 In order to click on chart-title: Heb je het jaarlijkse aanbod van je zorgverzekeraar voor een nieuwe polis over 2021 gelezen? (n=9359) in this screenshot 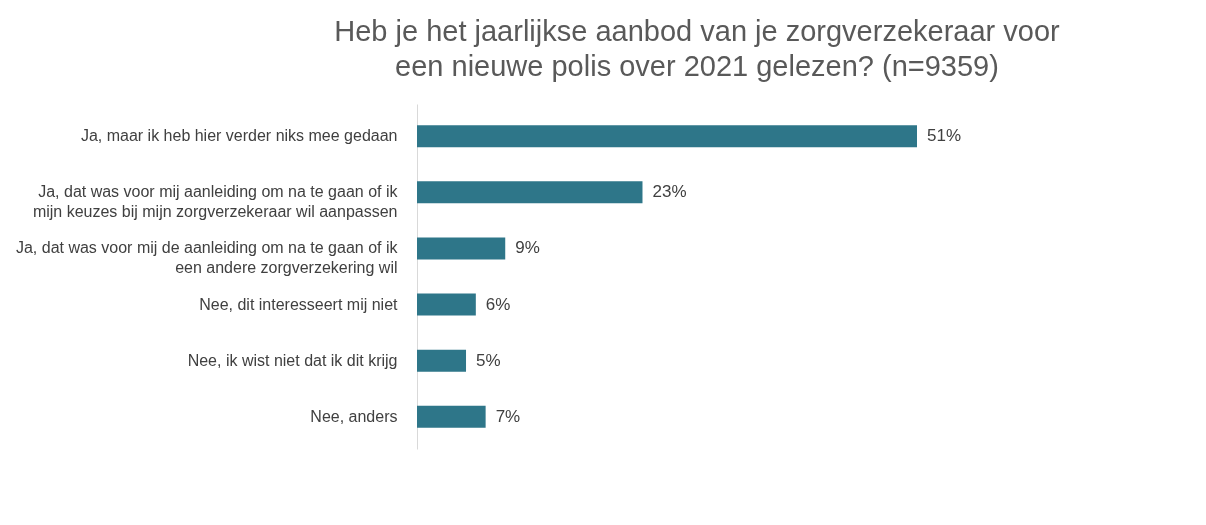, I will do `click(697, 48)`.